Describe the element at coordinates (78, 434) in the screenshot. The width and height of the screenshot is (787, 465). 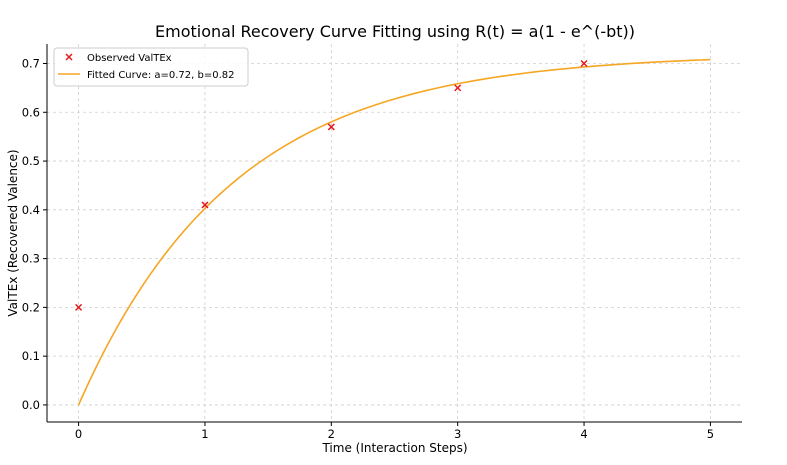
I see `x-tick-label-0: 0` at that location.